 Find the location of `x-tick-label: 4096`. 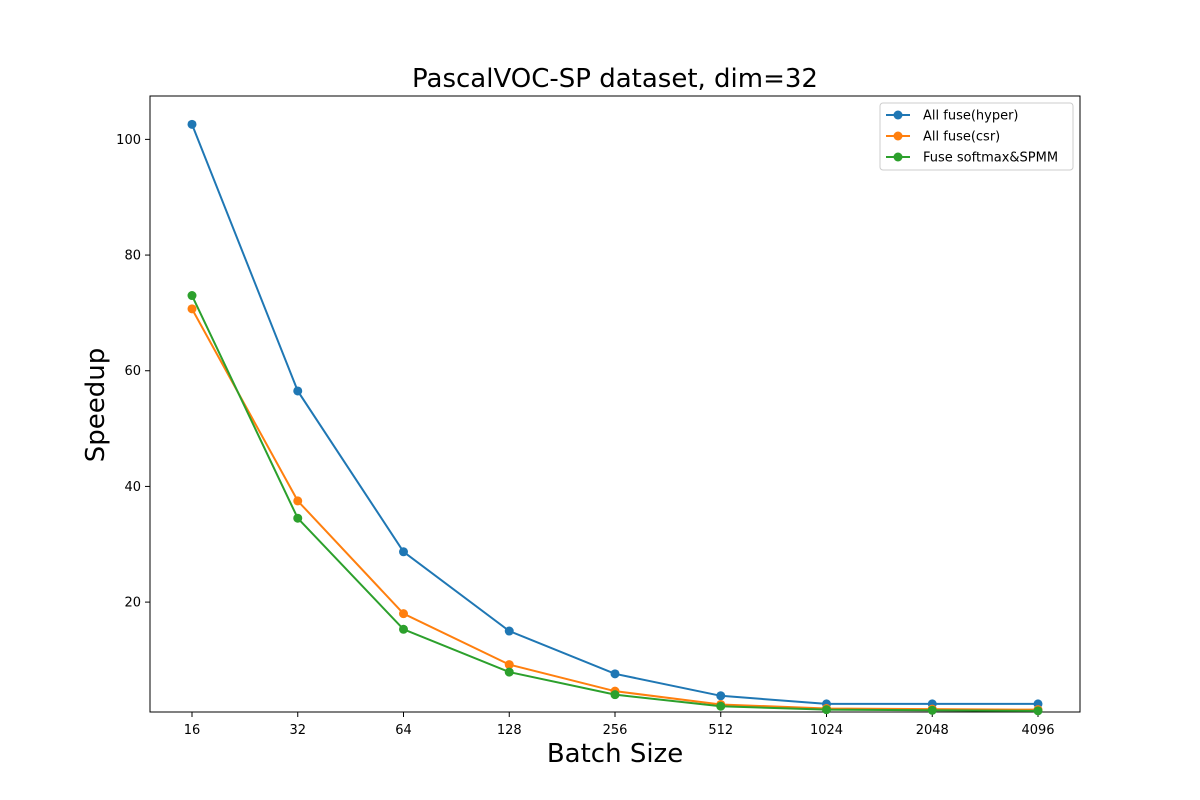

x-tick-label: 4096 is located at coordinates (1037, 730).